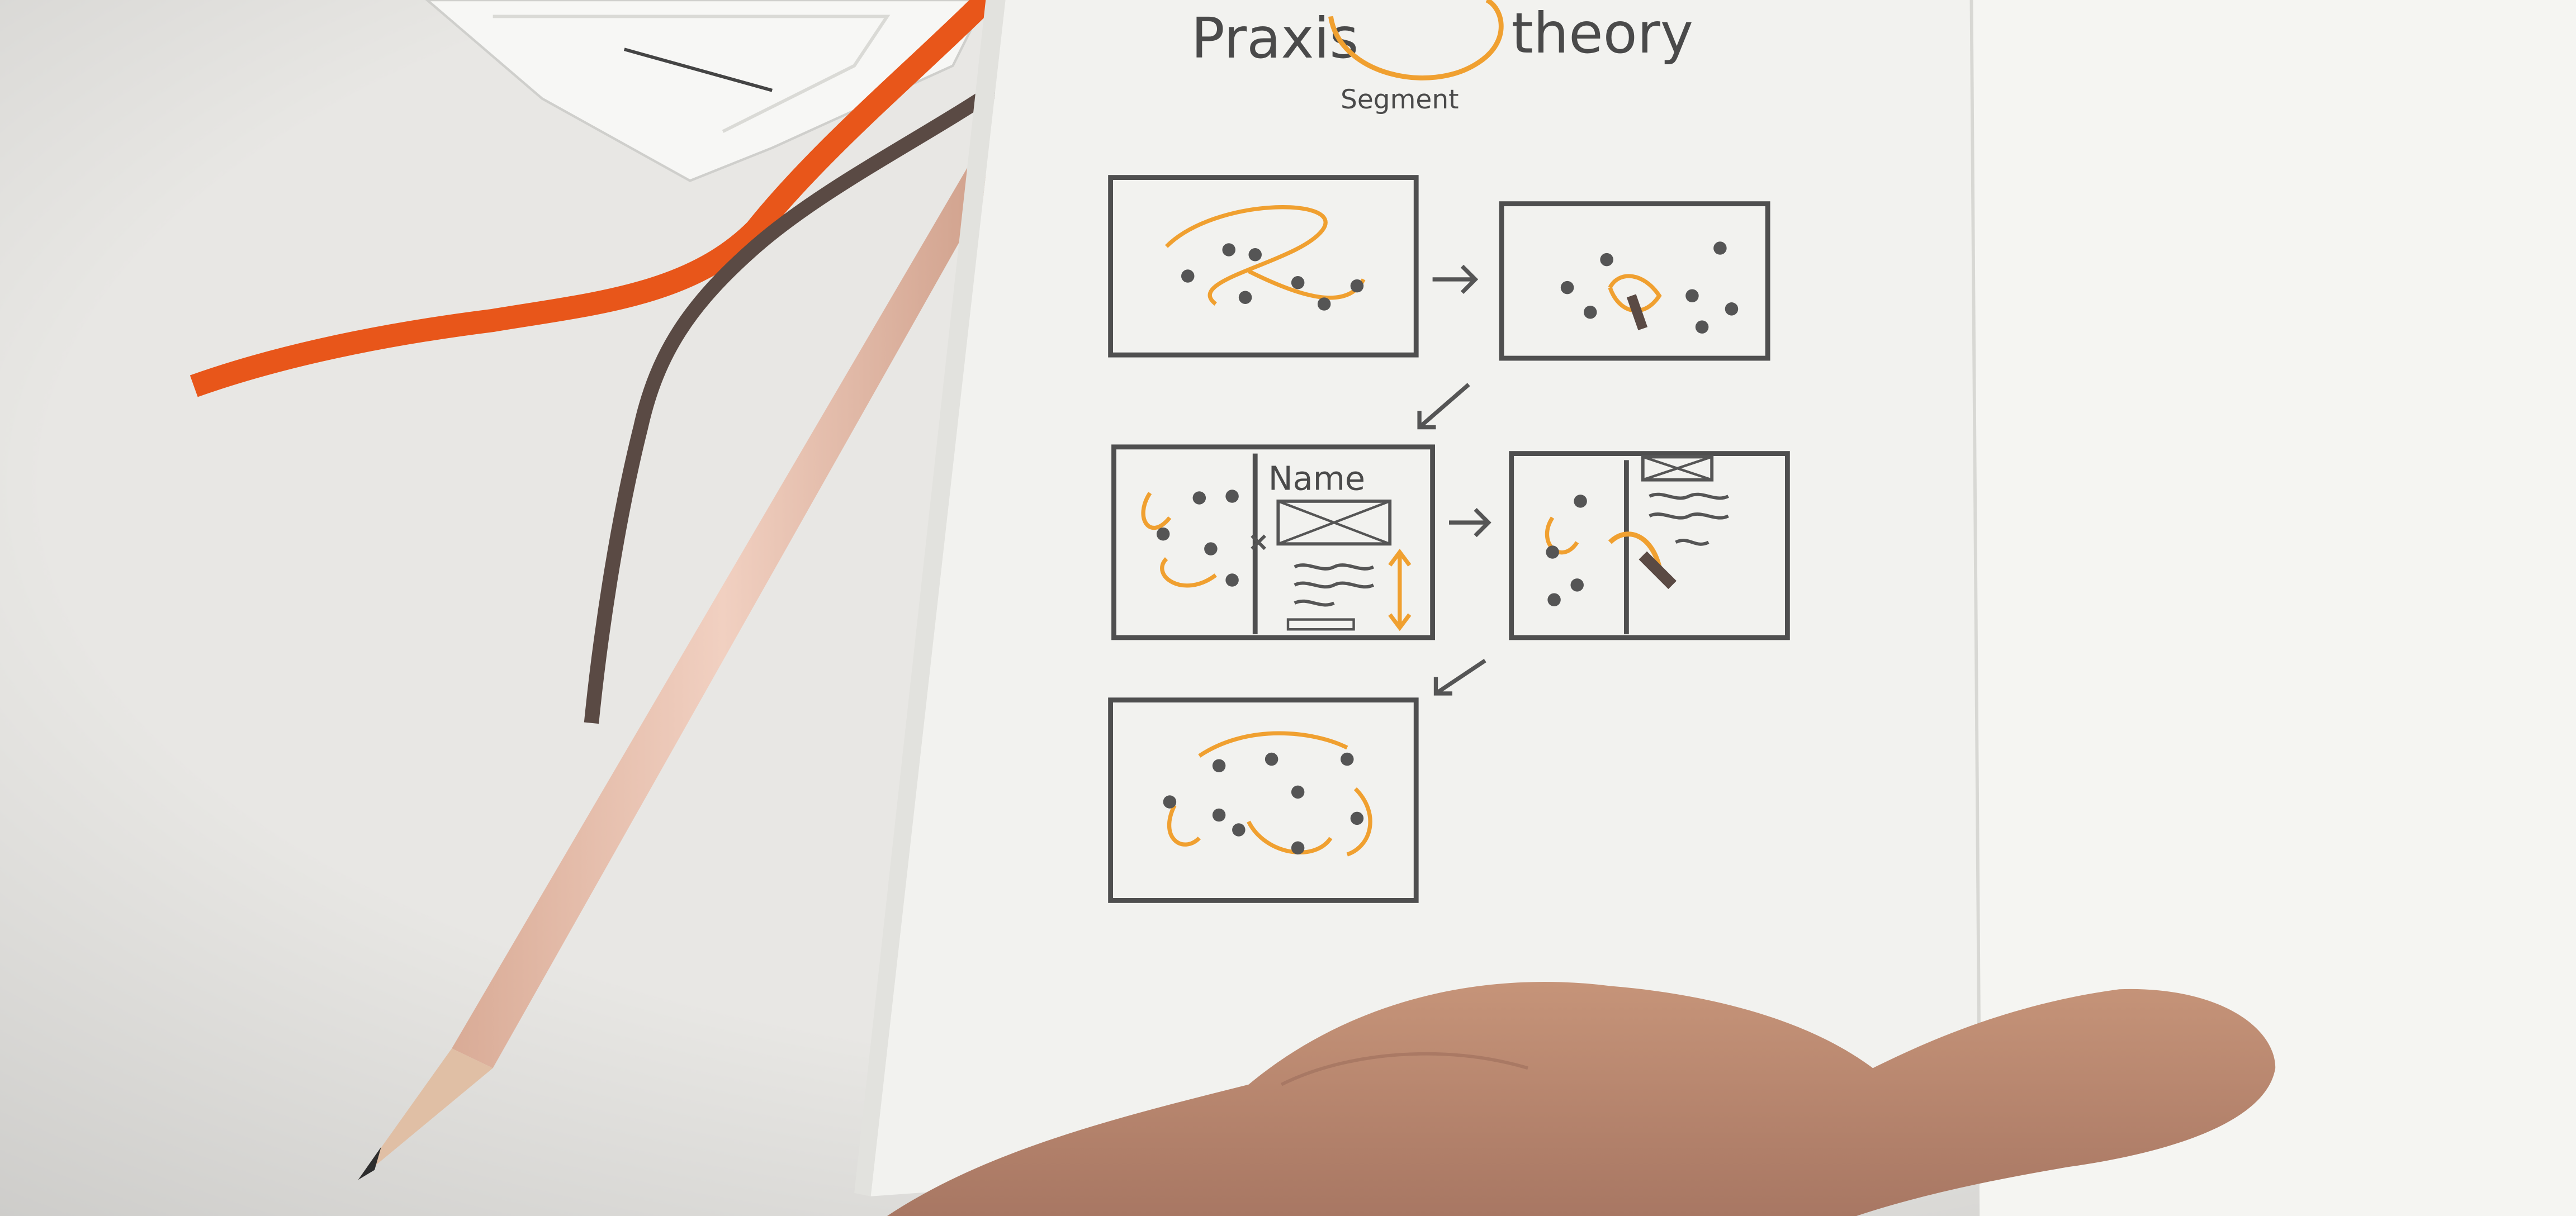  I want to click on storyboard-panel-3: Name, so click(1273, 542).